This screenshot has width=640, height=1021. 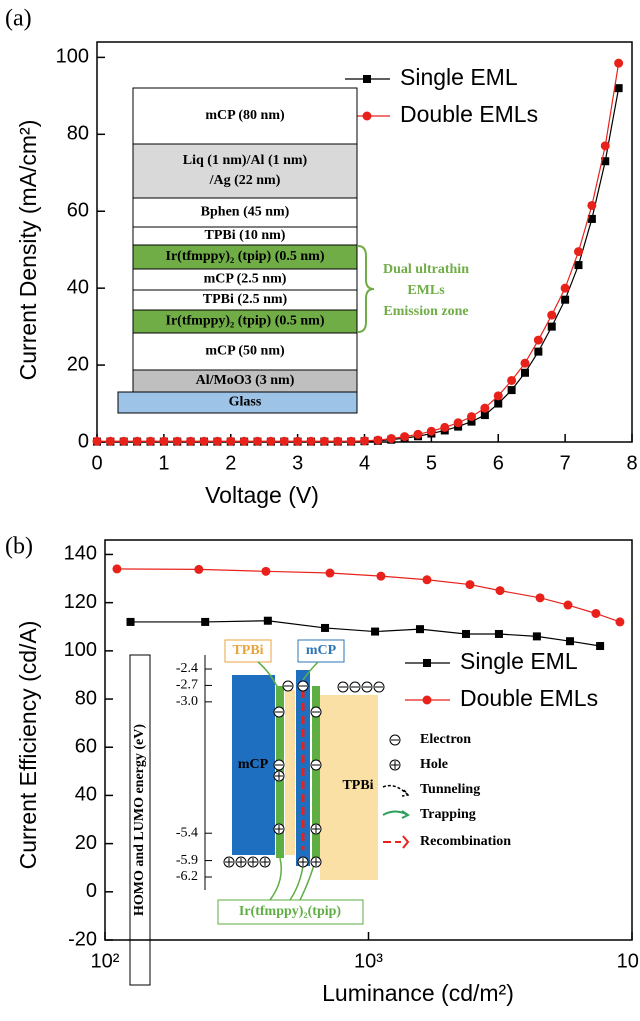 I want to click on x-tick-label: 3, so click(x=297, y=463).